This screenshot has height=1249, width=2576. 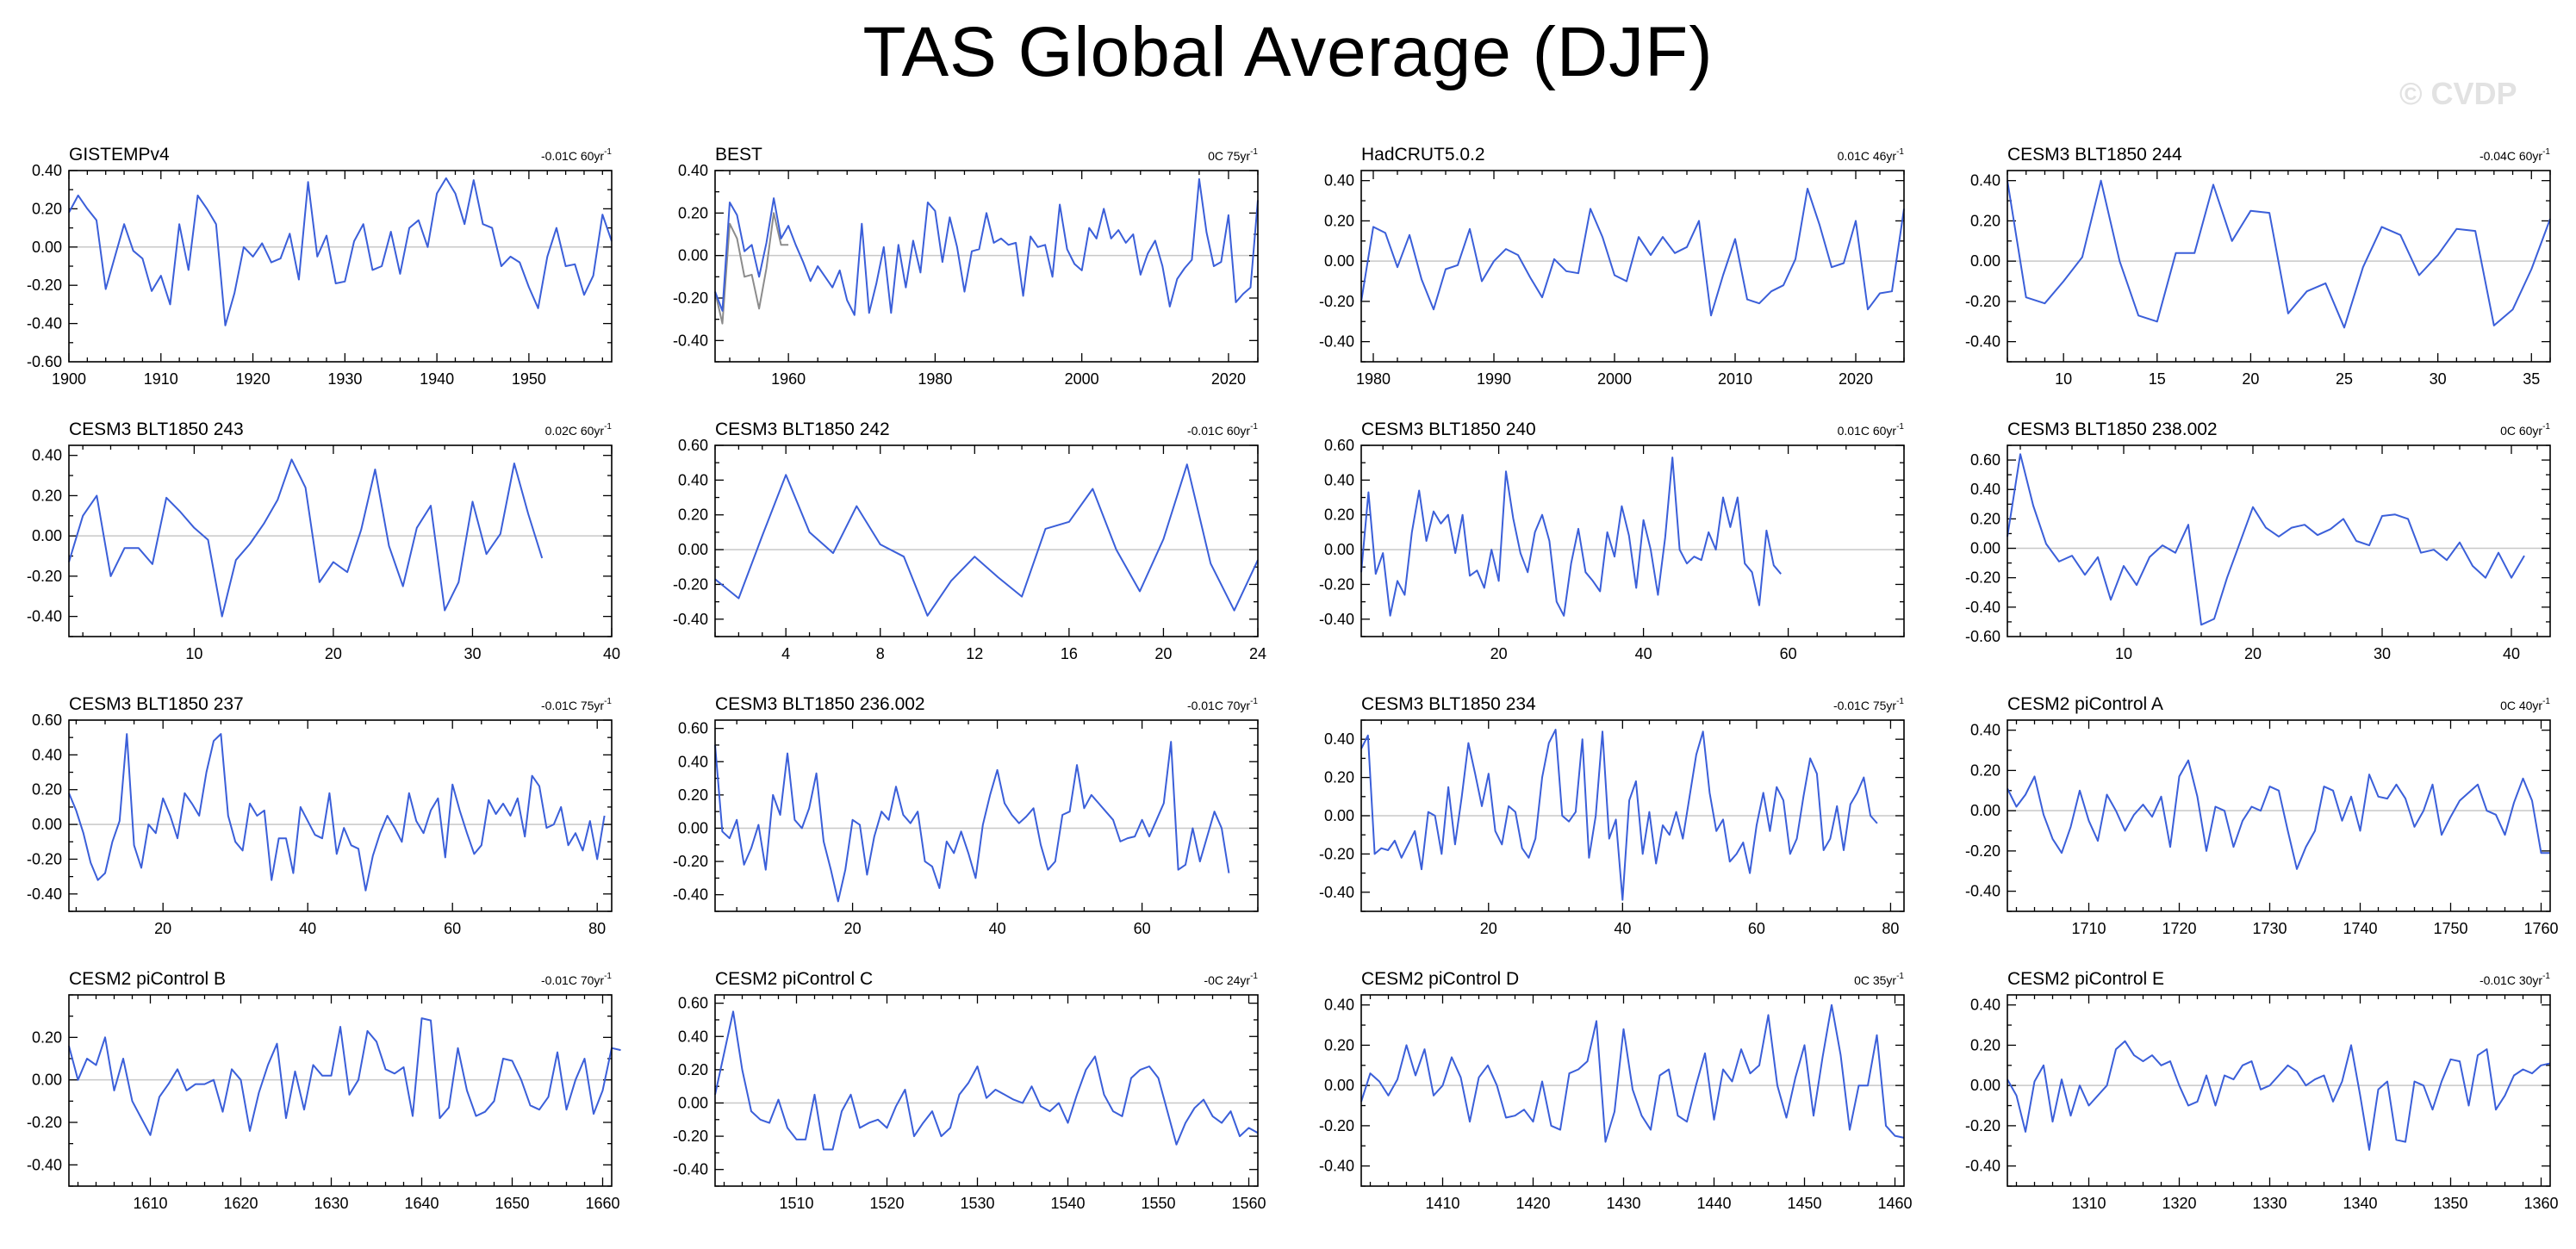 What do you see at coordinates (1288, 52) in the screenshot?
I see `page-title: TAS Global Average (DJF)` at bounding box center [1288, 52].